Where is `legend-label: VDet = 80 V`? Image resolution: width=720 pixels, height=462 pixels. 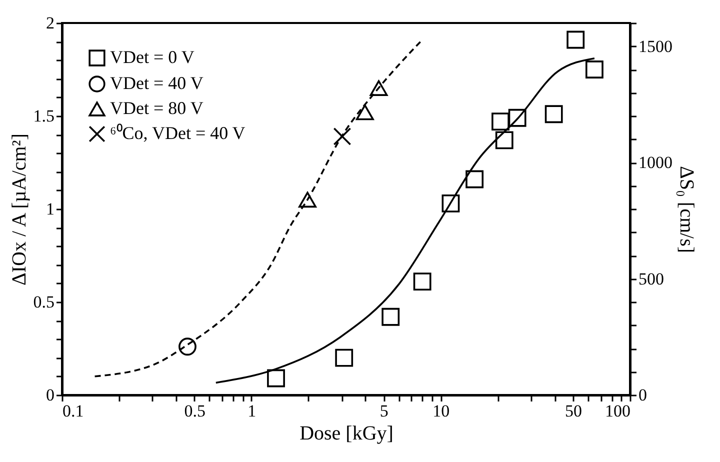 legend-label: VDet = 80 V is located at coordinates (157, 108).